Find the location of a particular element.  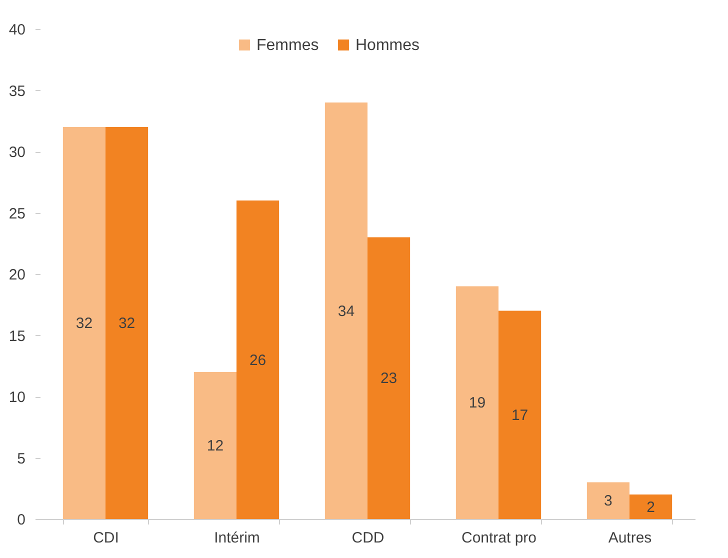

data-label: 19 is located at coordinates (477, 403).